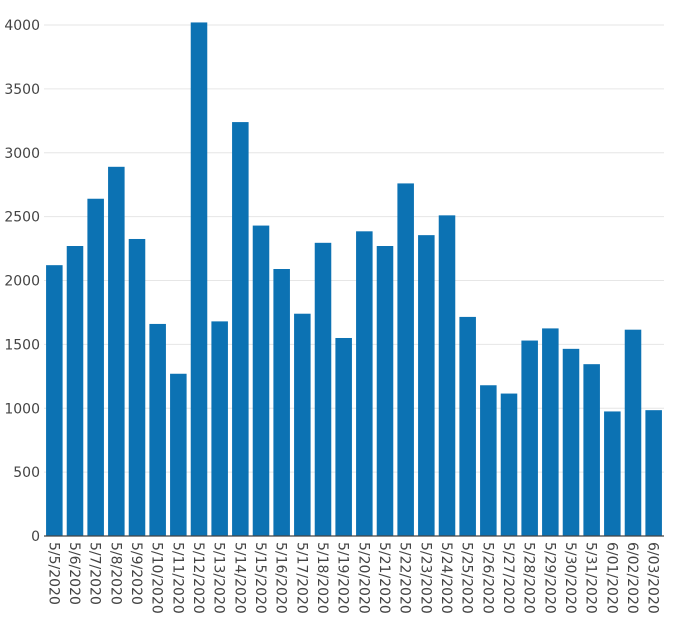  I want to click on x-tick-label: 5/25/2020, so click(467, 578).